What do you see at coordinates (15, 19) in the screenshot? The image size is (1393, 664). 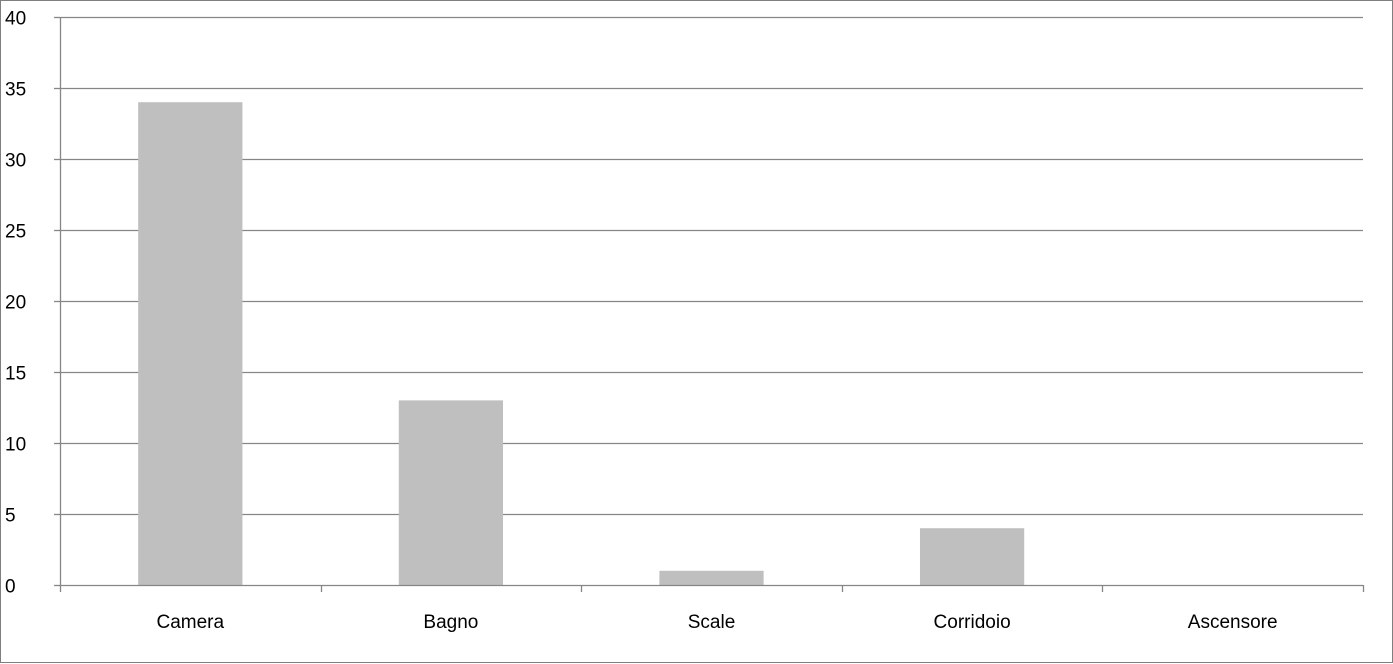 I see `y-tick-label: 40` at bounding box center [15, 19].